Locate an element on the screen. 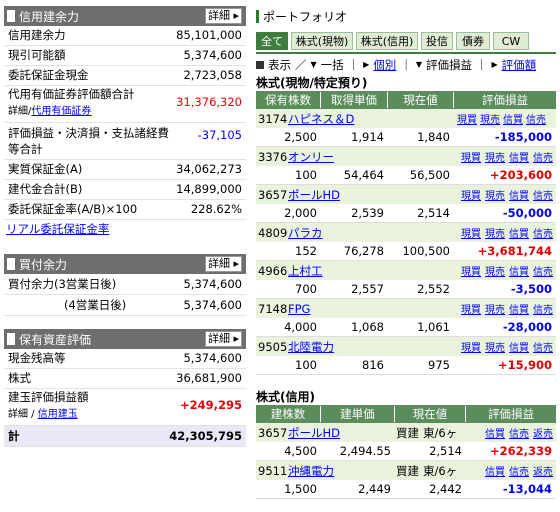  title-bar-icon is located at coordinates (257, 16).